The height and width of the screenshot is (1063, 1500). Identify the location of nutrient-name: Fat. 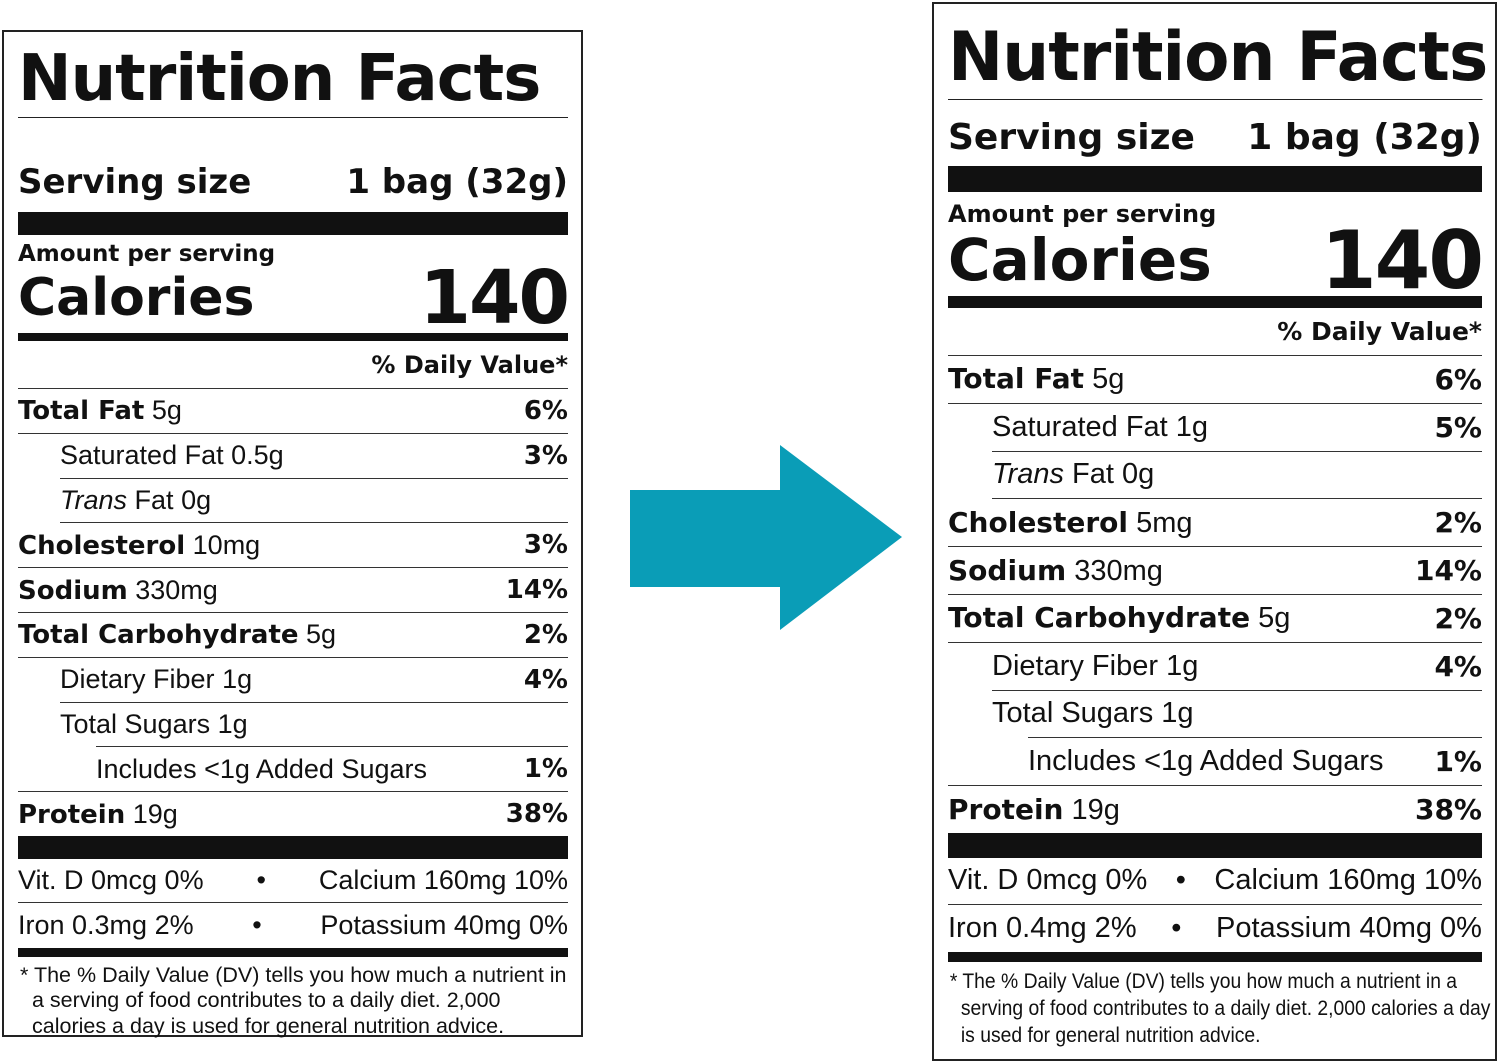
(1093, 474).